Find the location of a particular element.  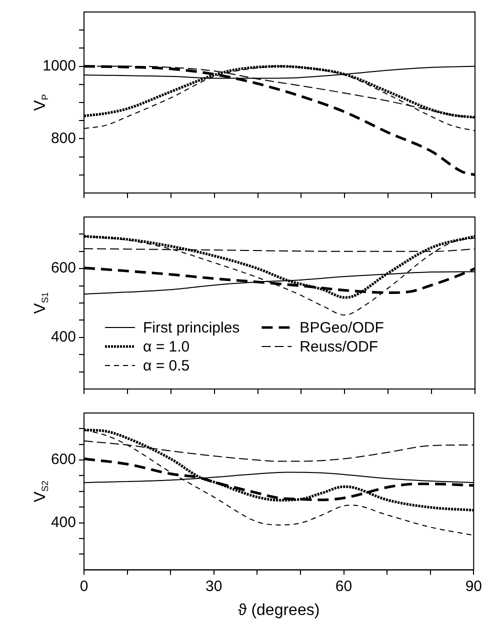

legend-label: α = 1.0 is located at coordinates (166, 347).